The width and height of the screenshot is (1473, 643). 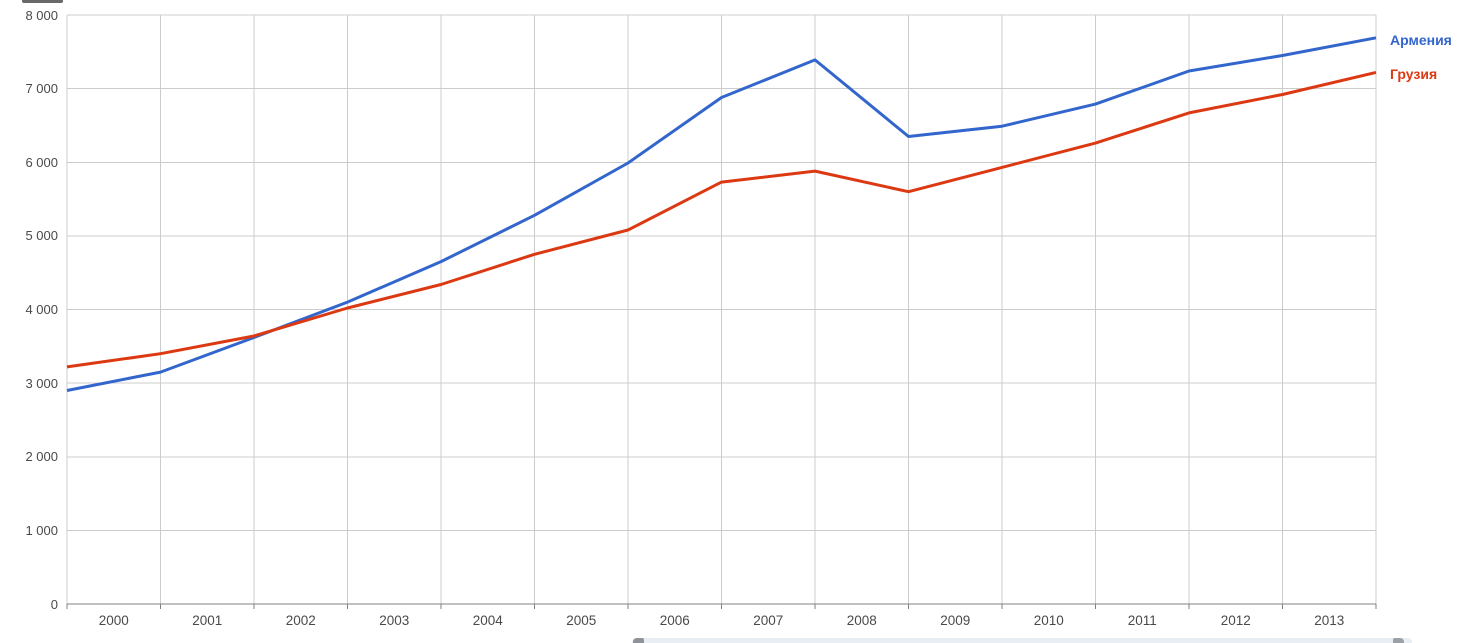 I want to click on y-tick-label: 6 000, so click(x=41, y=162).